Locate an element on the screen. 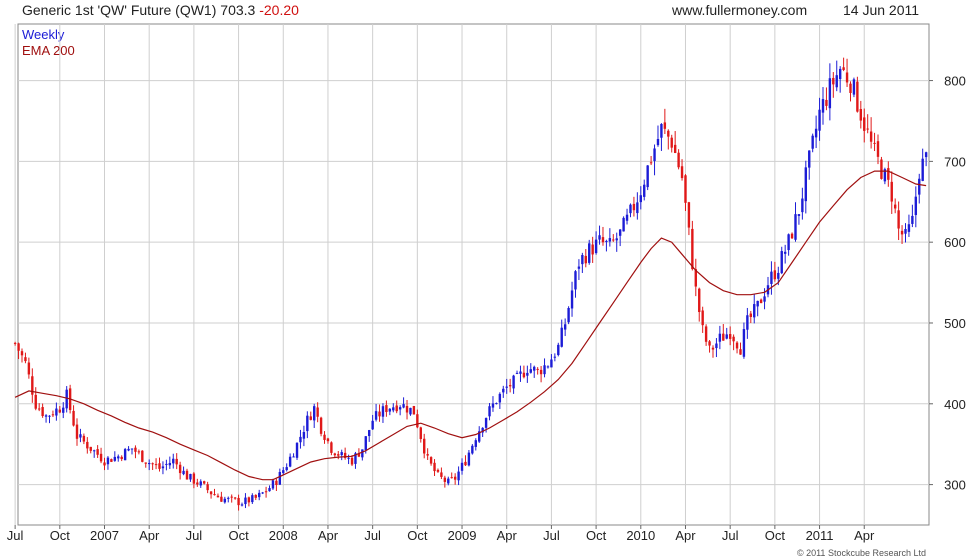  y-tick-label: 500 is located at coordinates (955, 323).